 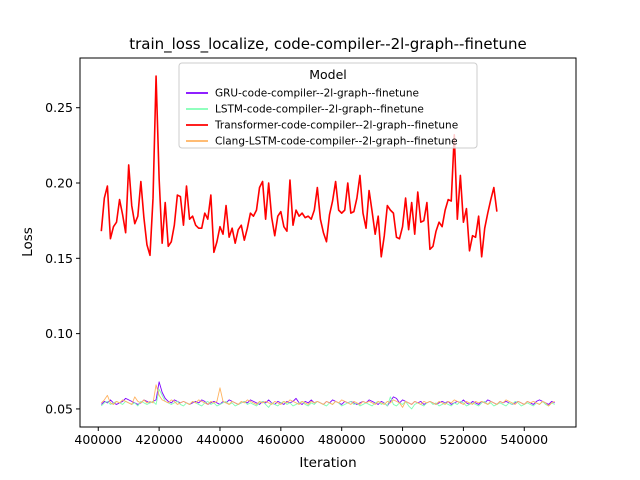 I want to click on y-tick-label: 0.20, so click(x=59, y=183).